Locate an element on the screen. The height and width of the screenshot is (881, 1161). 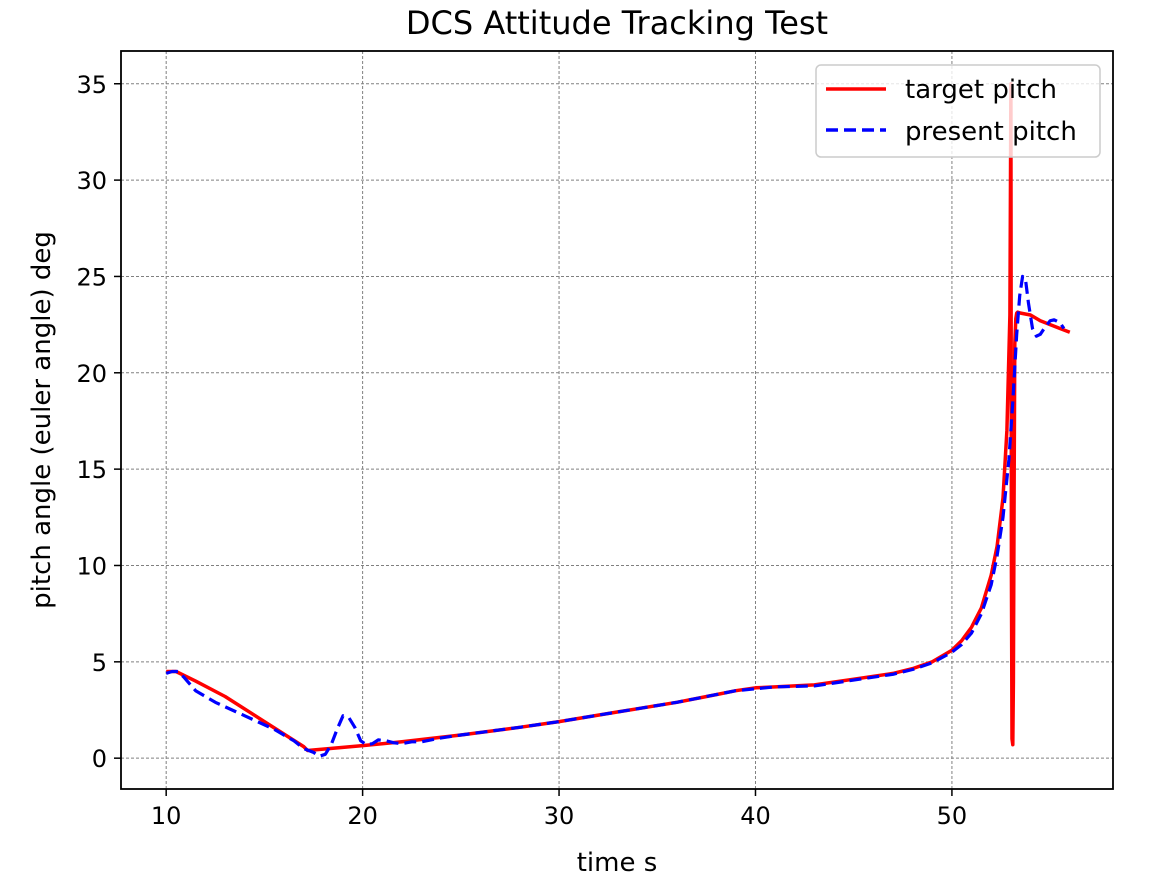
y-tick-label: 25 is located at coordinates (91, 277).